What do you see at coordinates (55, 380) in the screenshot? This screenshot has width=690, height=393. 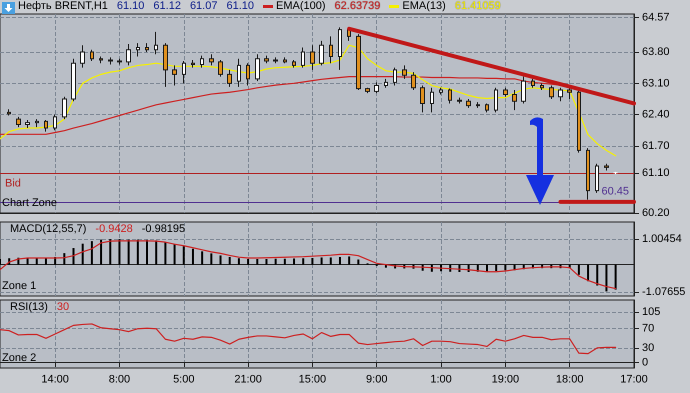 I see `x-tick-label: 14:00` at bounding box center [55, 380].